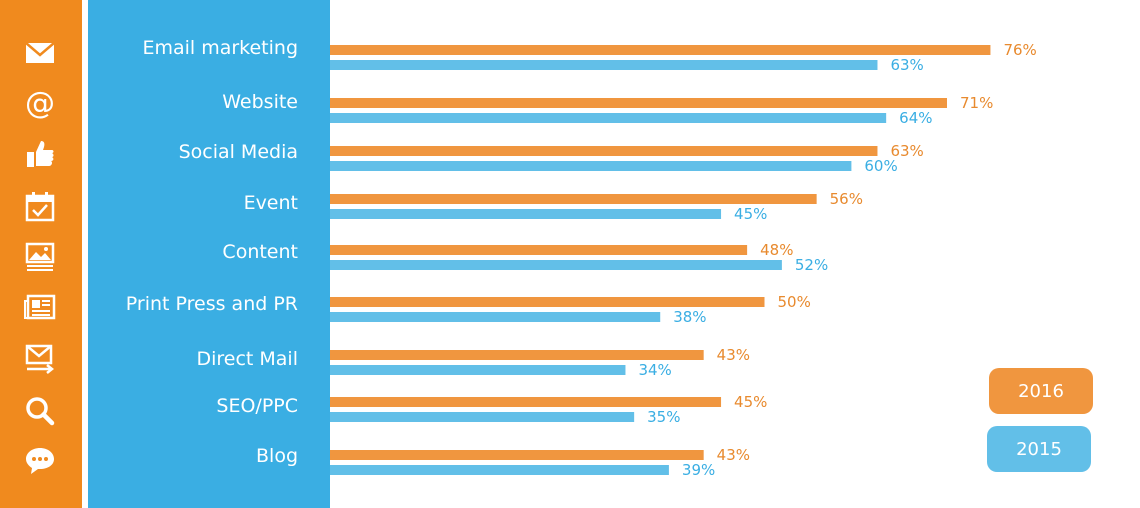  I want to click on data-label-2016-7: 45%, so click(750, 402).